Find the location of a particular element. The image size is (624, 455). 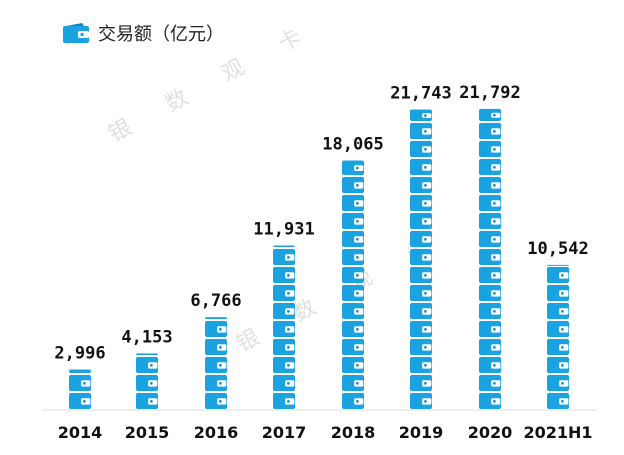

data-label: 11,931 is located at coordinates (283, 230).